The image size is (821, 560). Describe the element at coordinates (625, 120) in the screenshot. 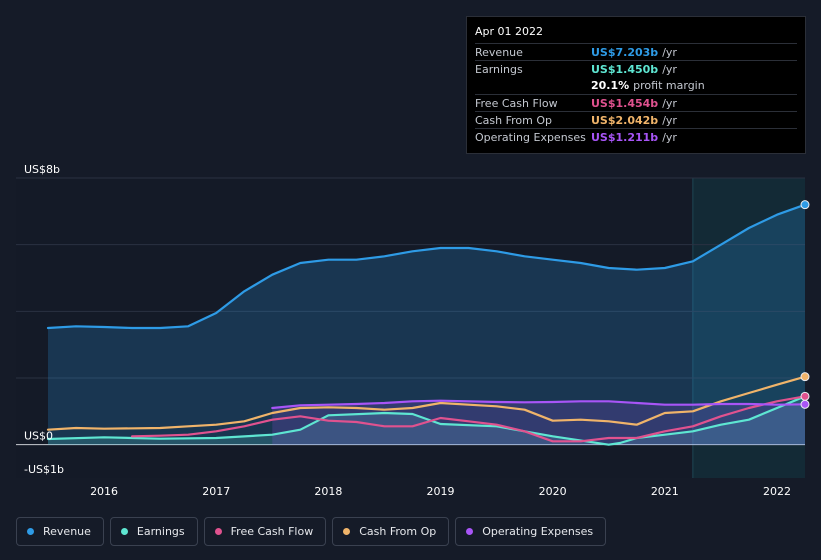

I see `tooltip-row-value: US$2.042b` at that location.